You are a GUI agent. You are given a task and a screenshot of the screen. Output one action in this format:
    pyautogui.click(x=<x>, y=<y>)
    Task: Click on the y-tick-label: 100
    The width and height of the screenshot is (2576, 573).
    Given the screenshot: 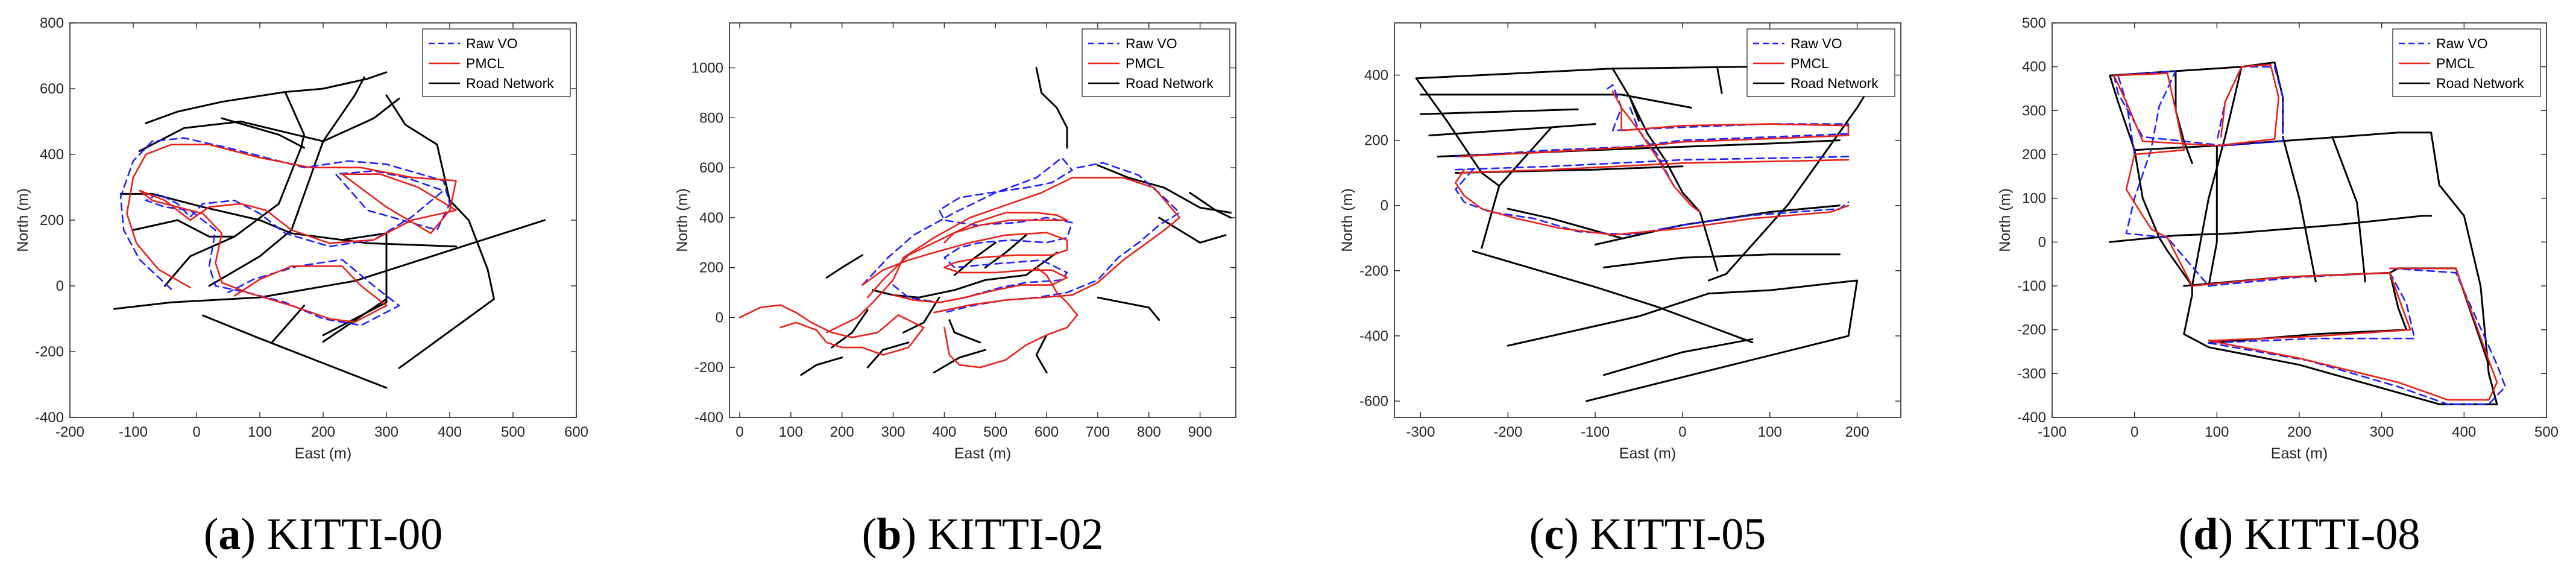 What is the action you would take?
    pyautogui.click(x=2034, y=199)
    